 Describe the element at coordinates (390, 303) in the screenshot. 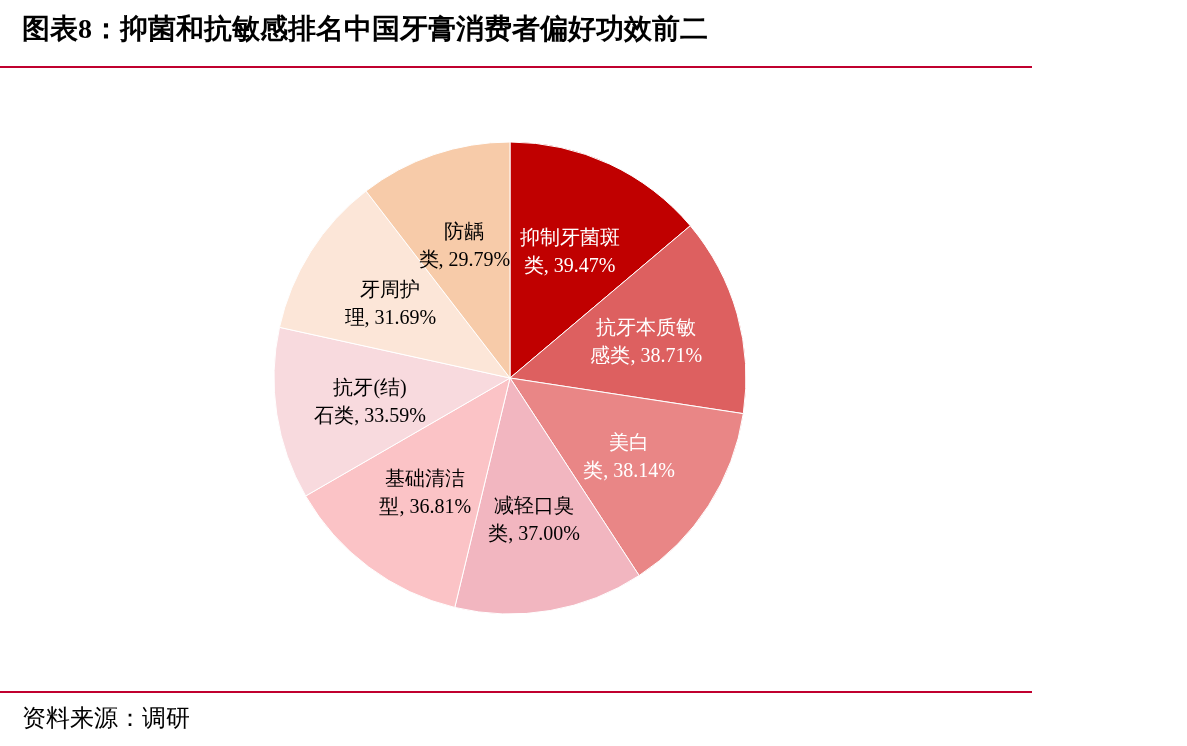

I see `slice-label: 牙周护理, 31.69%` at that location.